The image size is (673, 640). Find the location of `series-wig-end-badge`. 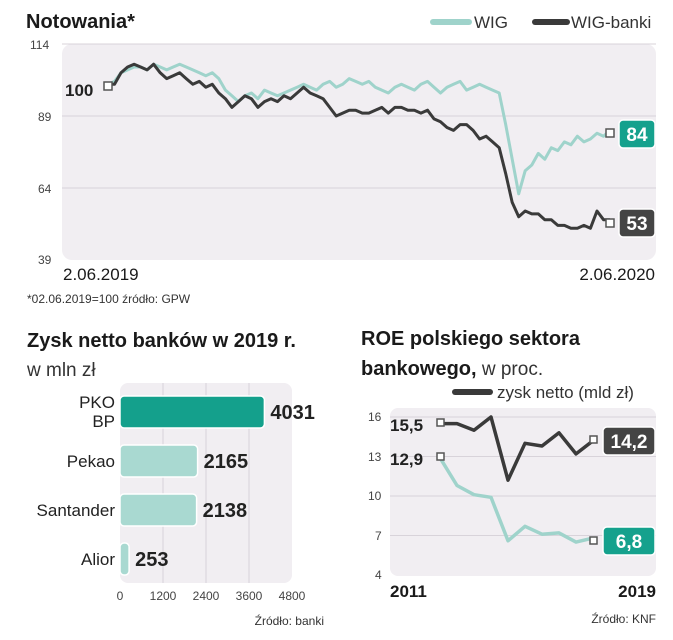

series-wig-end-badge is located at coordinates (637, 134).